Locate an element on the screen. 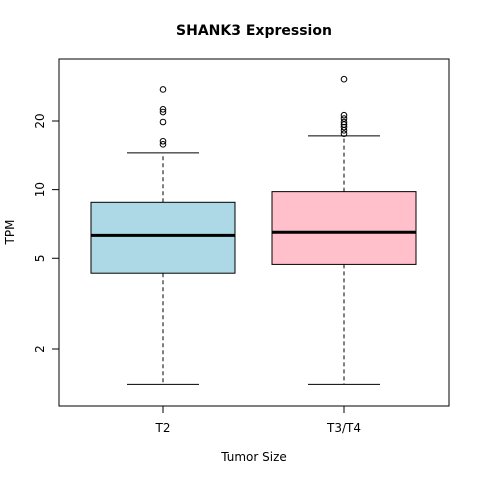 This screenshot has width=480, height=480. y-axis-label: TPM is located at coordinates (10, 233).